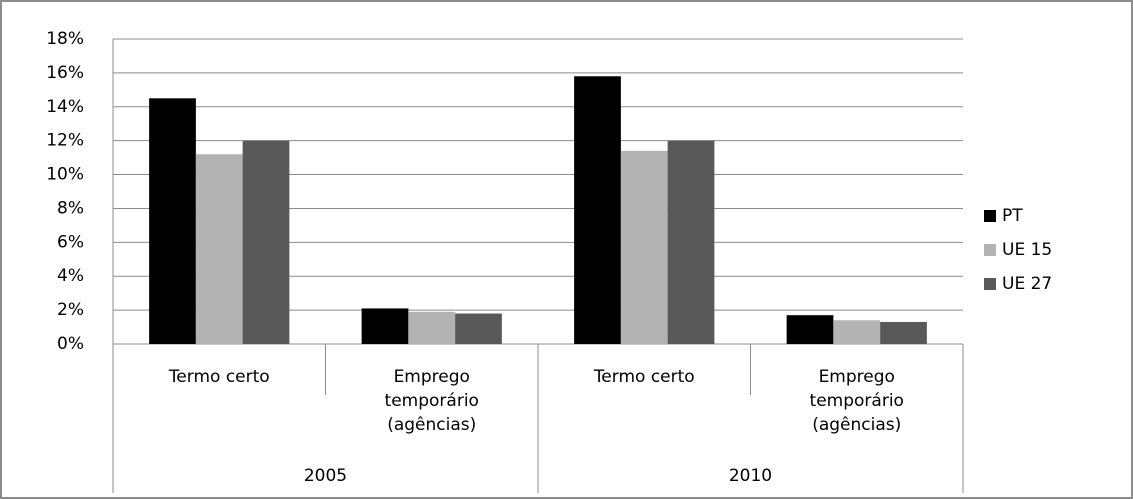 The image size is (1133, 499). What do you see at coordinates (750, 476) in the screenshot?
I see `group-label: 2010` at bounding box center [750, 476].